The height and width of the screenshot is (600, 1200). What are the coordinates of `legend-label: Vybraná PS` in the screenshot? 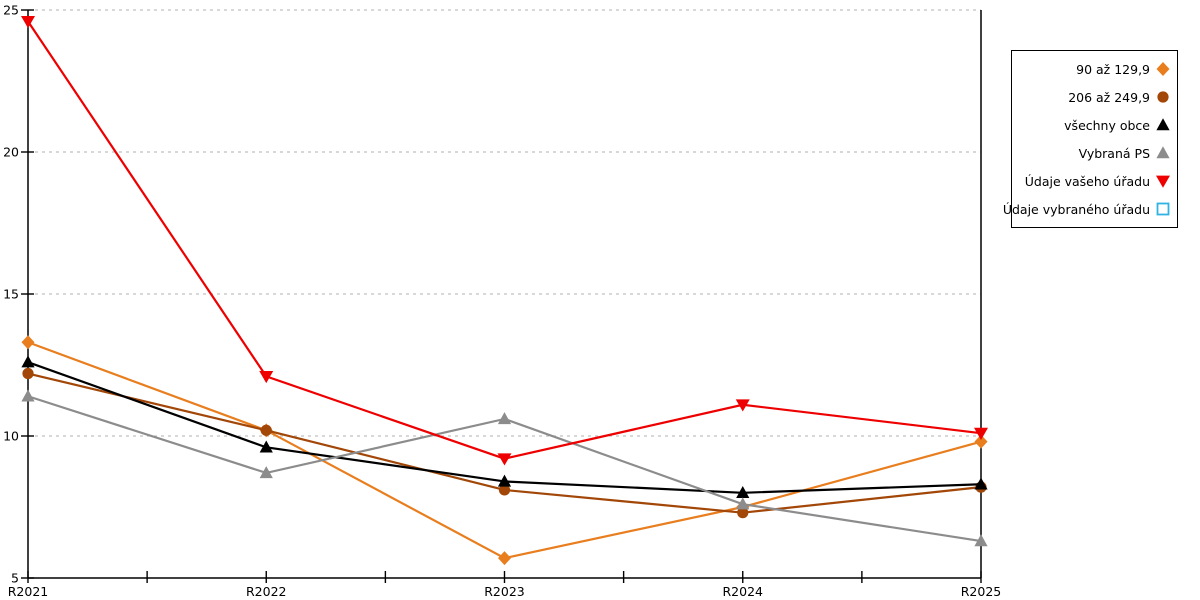 It's located at (1114, 153).